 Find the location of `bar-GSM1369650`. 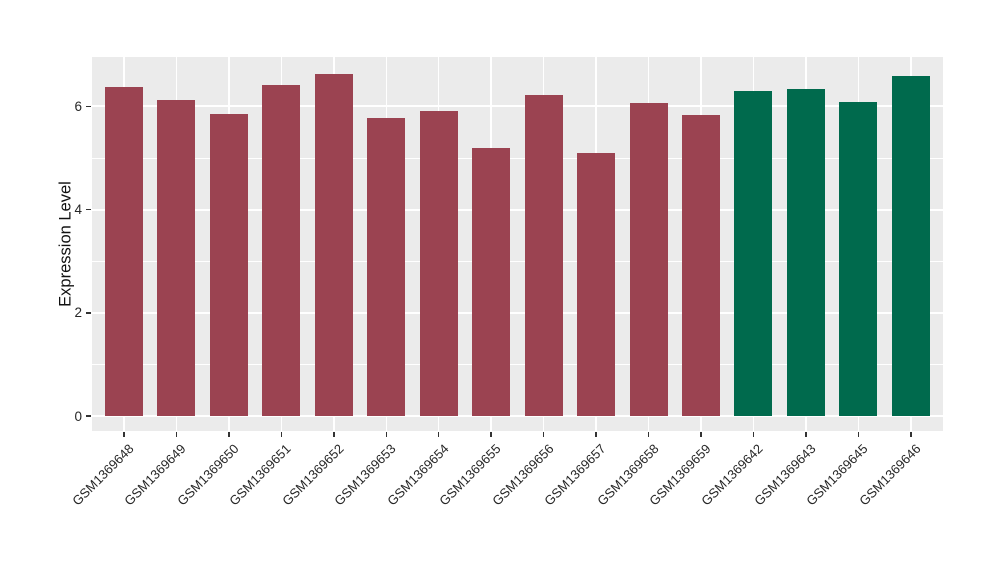

bar-GSM1369650 is located at coordinates (228, 264).